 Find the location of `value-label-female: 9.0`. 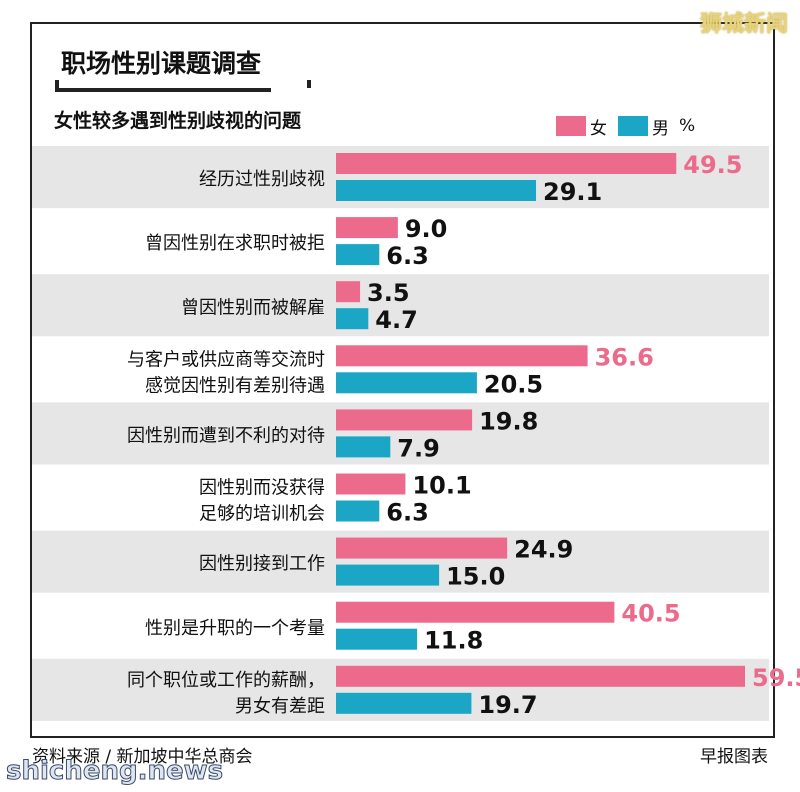

value-label-female: 9.0 is located at coordinates (426, 229).